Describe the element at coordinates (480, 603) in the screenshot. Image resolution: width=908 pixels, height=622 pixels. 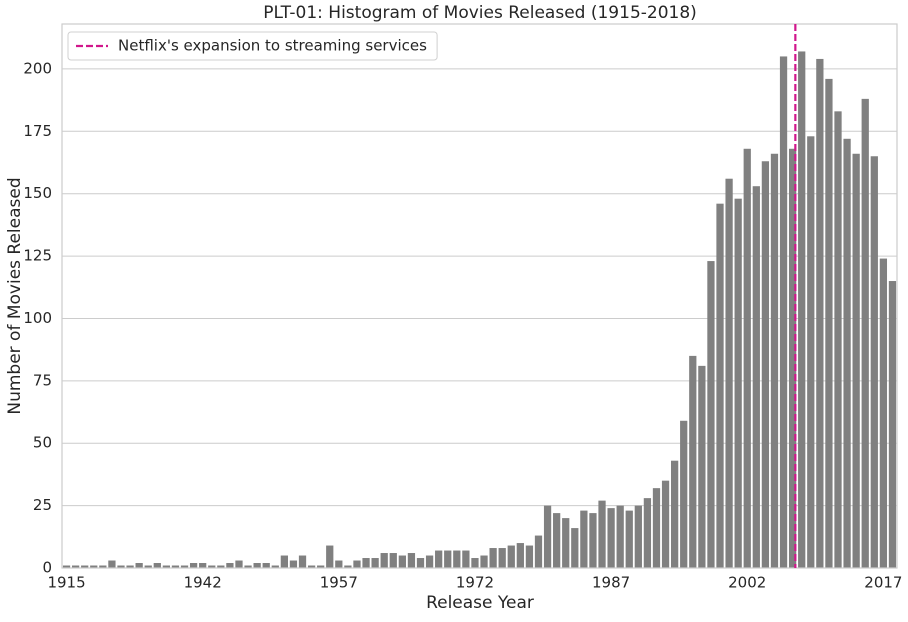
I see `x-axis-label: Release Year` at that location.